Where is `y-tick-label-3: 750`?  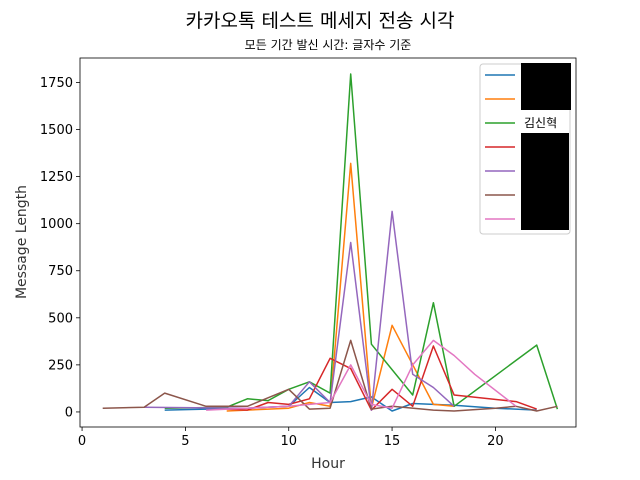 y-tick-label-3: 750 is located at coordinates (60, 271).